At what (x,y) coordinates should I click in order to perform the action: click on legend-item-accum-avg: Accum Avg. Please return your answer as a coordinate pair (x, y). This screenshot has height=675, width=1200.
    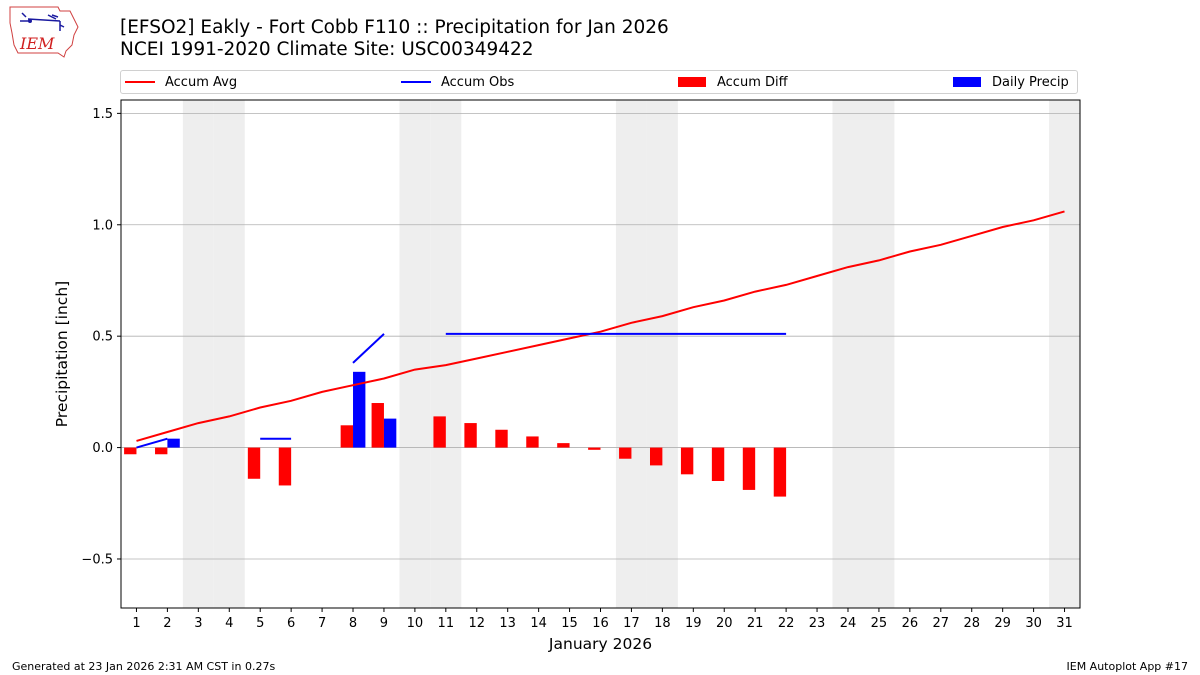
    Looking at the image, I should click on (181, 82).